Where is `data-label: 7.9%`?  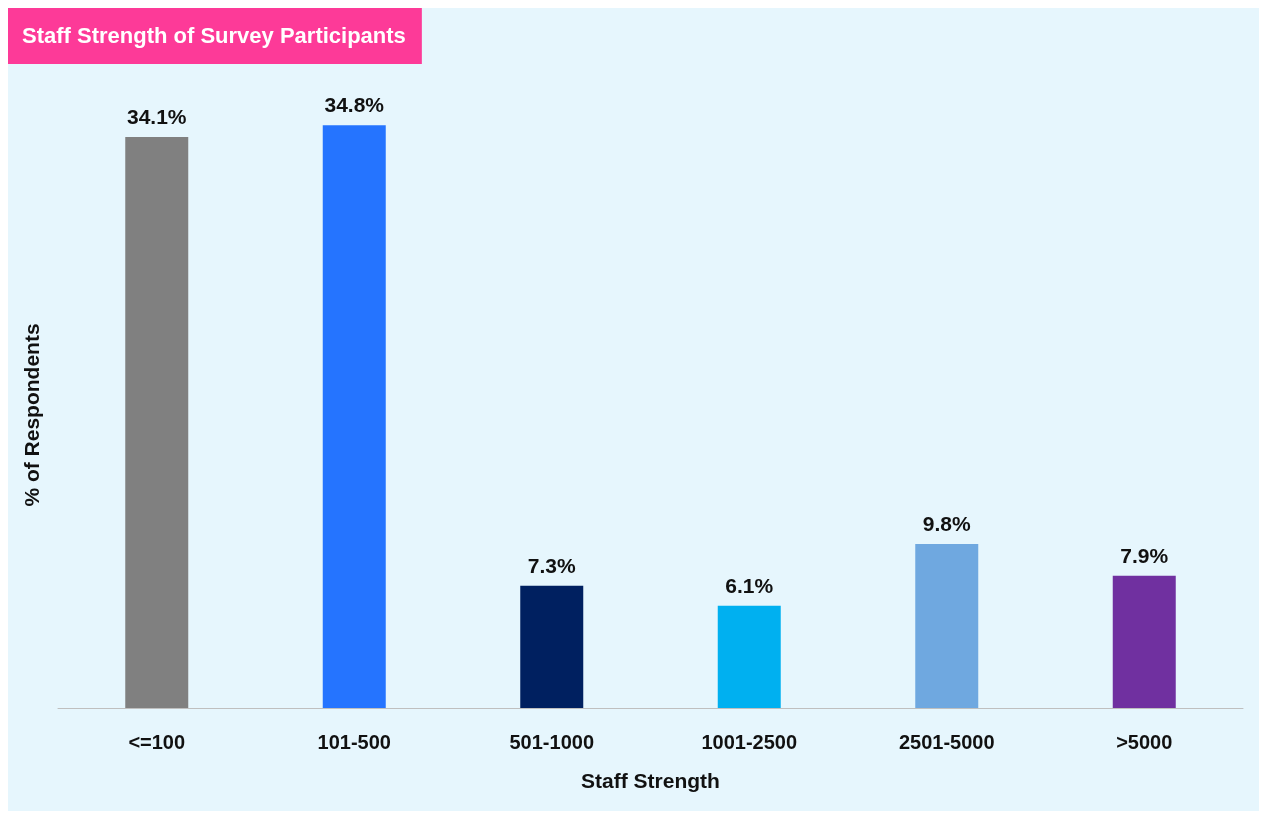
data-label: 7.9% is located at coordinates (1144, 555).